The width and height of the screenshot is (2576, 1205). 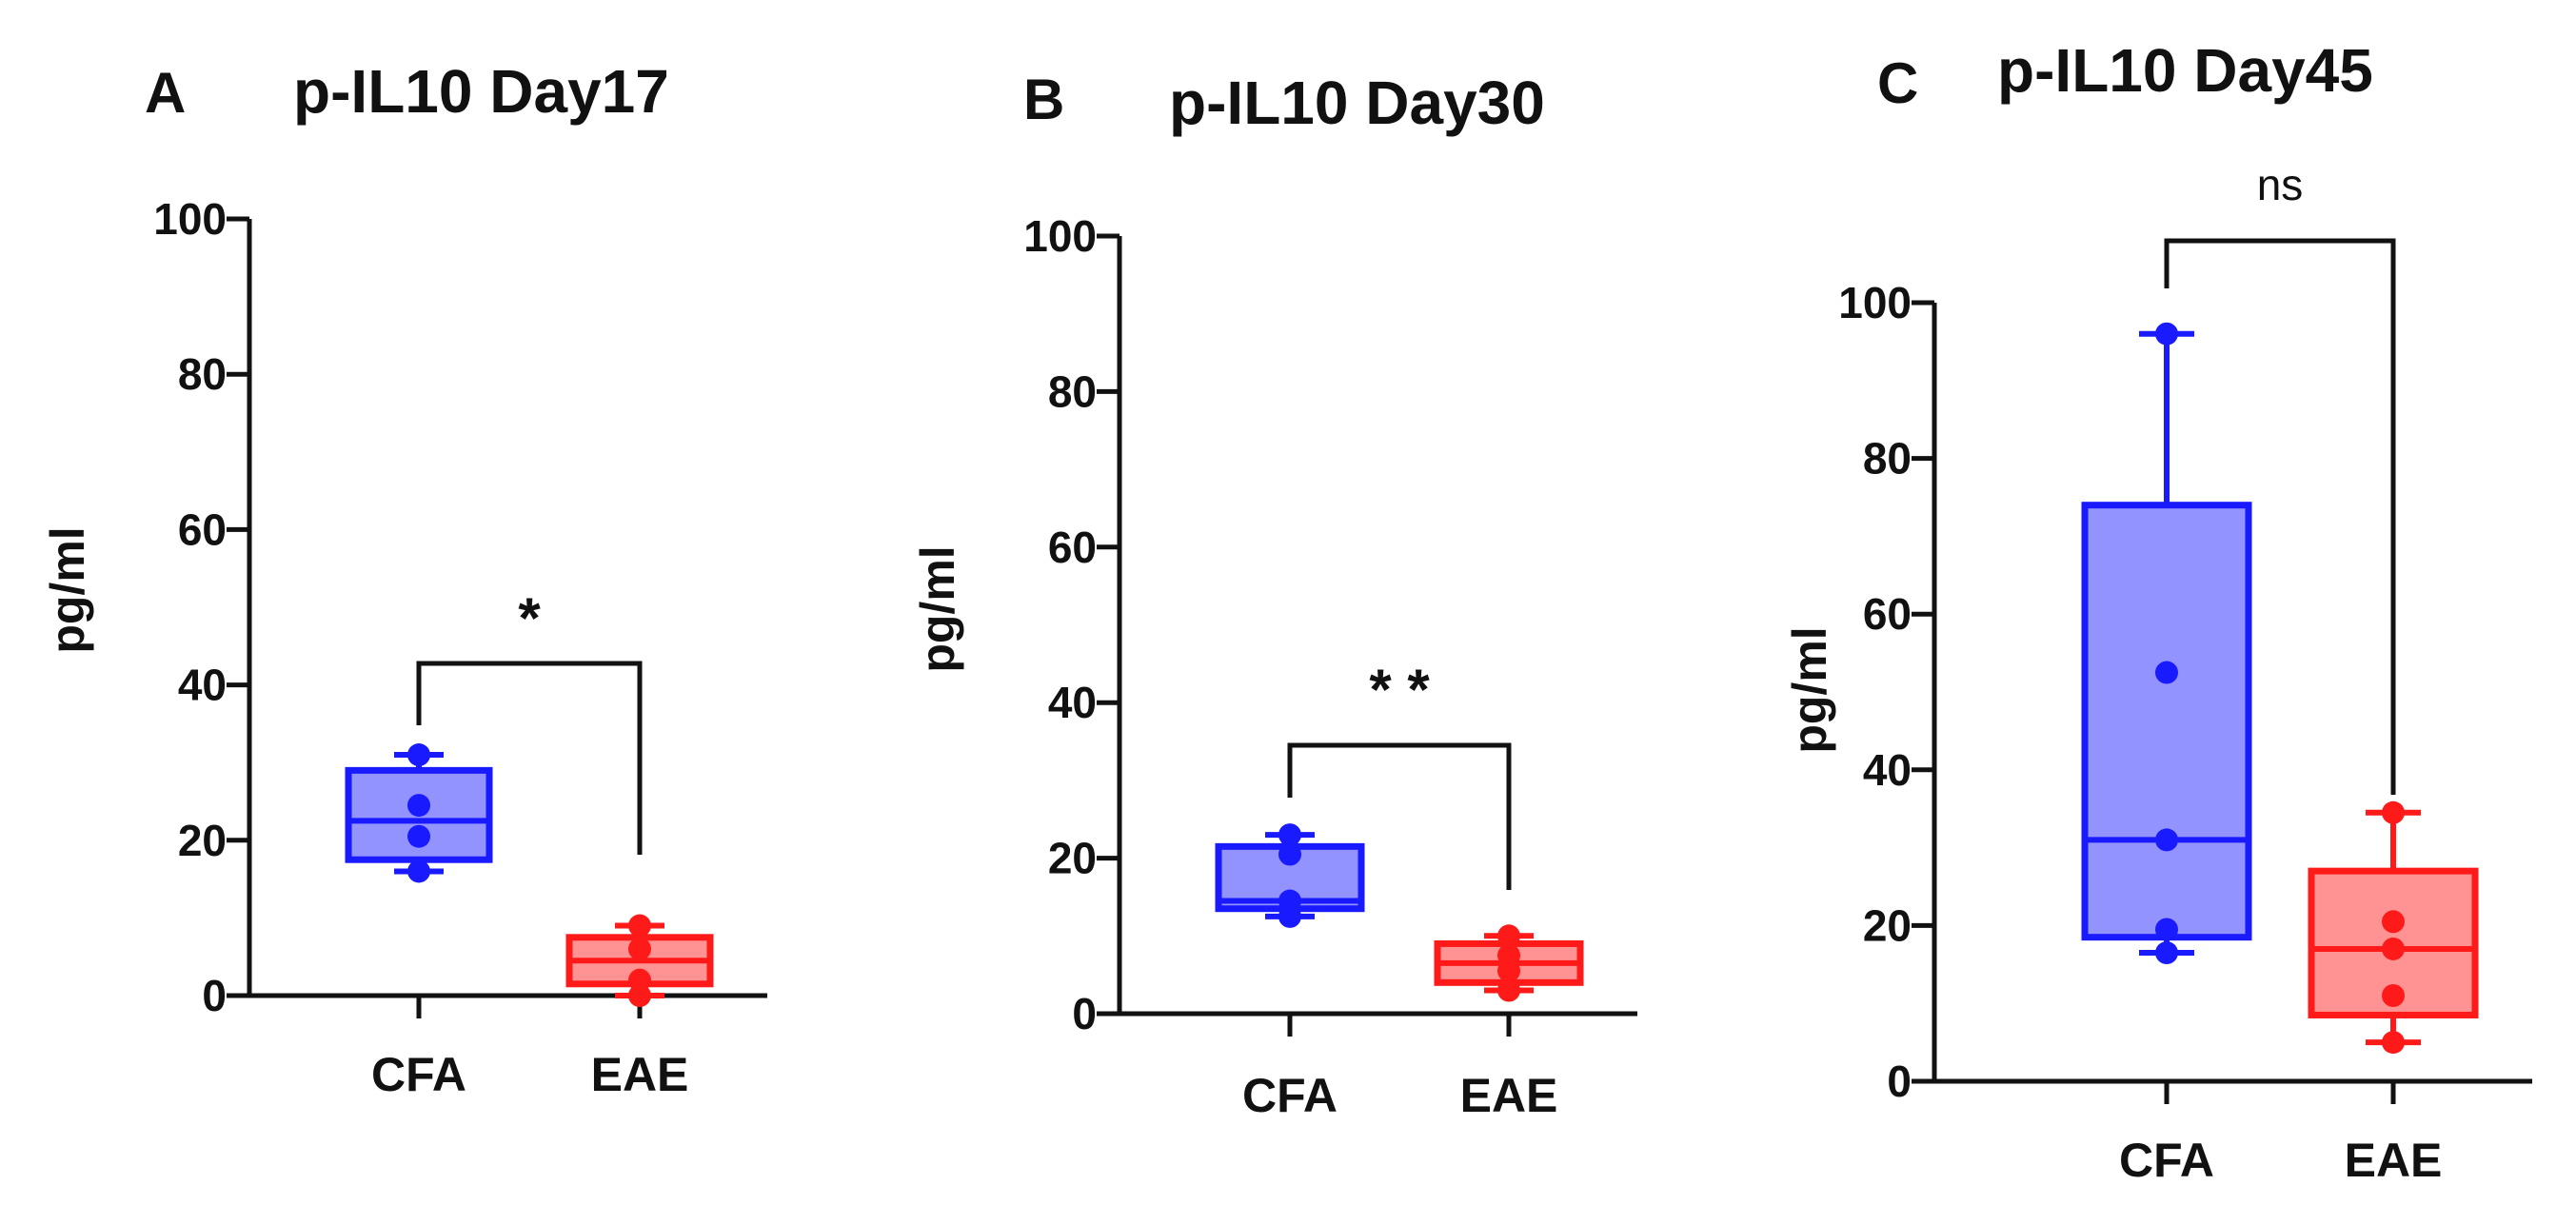 What do you see at coordinates (1887, 770) in the screenshot?
I see `y-tick-label-c: 40` at bounding box center [1887, 770].